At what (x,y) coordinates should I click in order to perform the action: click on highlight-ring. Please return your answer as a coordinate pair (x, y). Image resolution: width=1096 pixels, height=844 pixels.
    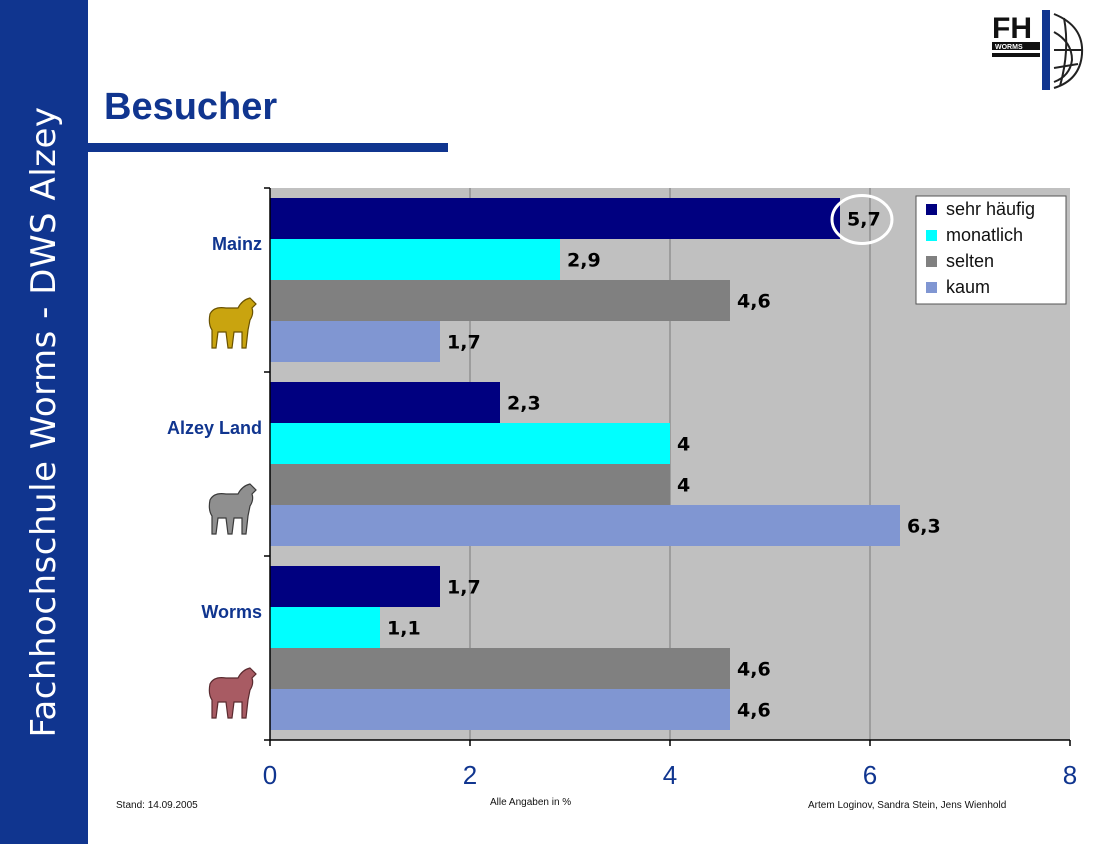
    Looking at the image, I should click on (862, 219).